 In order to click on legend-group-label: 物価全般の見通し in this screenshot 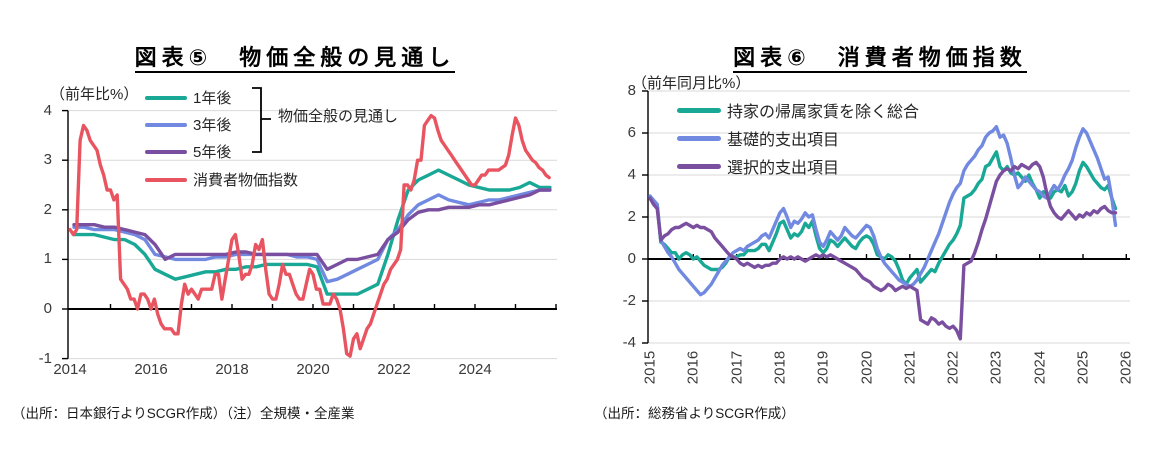, I will do `click(338, 116)`.